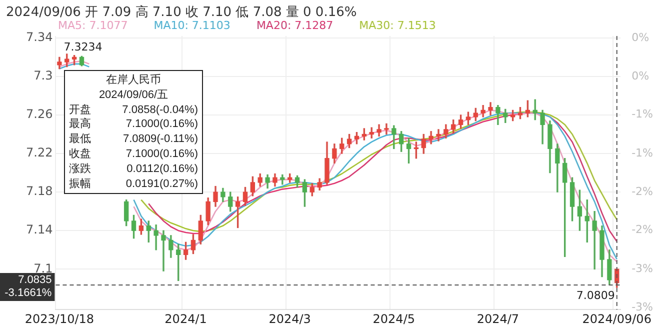  Describe the element at coordinates (39, 191) in the screenshot. I see `y-tick-label: 7.18` at that location.